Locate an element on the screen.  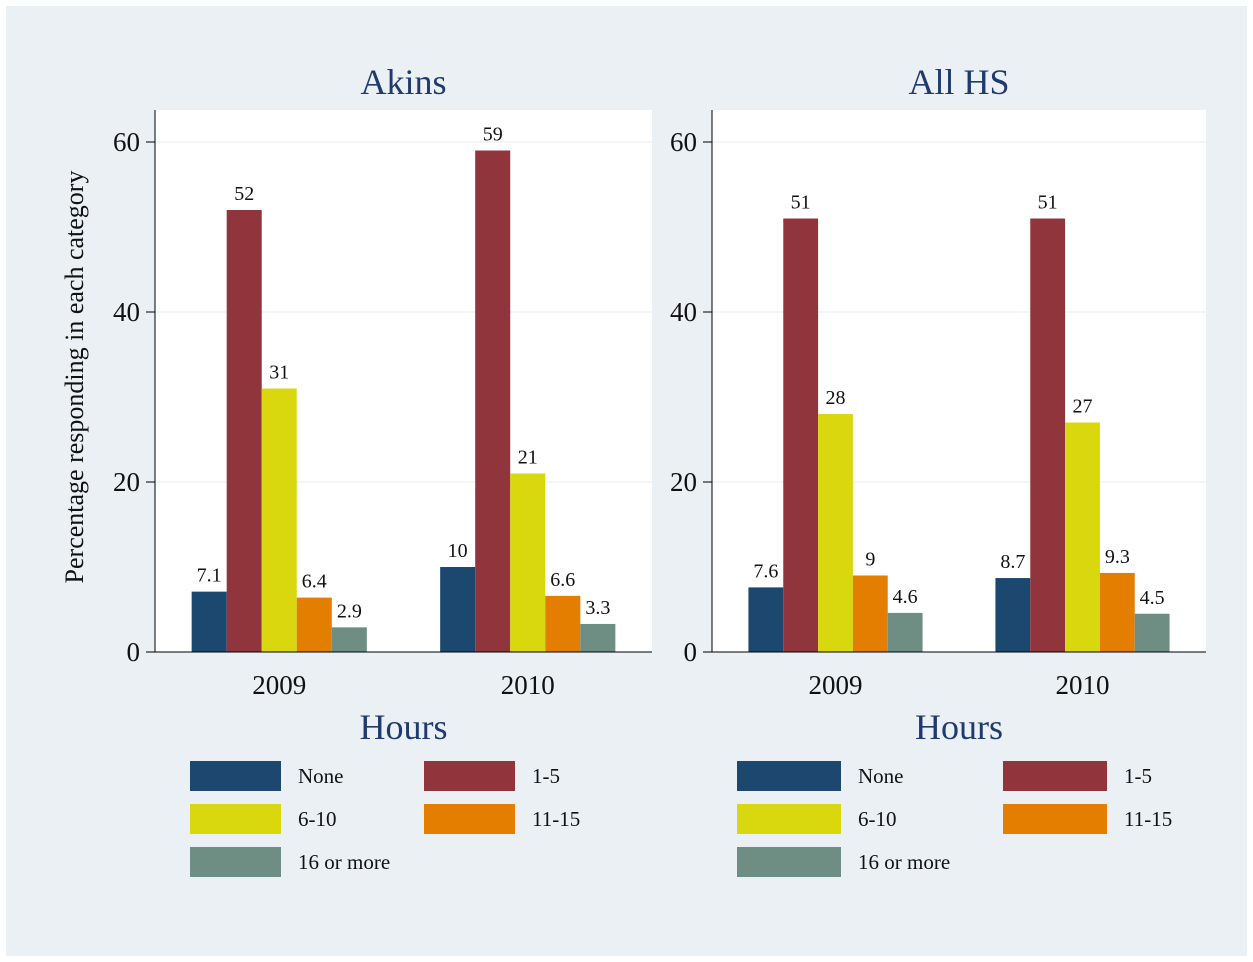
bar-allhs-2010-16-or-more is located at coordinates (1152, 632).